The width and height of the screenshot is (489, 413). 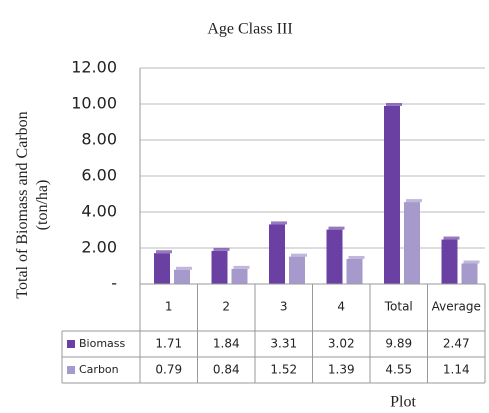 What do you see at coordinates (456, 370) in the screenshot?
I see `table-value: 1.14` at bounding box center [456, 370].